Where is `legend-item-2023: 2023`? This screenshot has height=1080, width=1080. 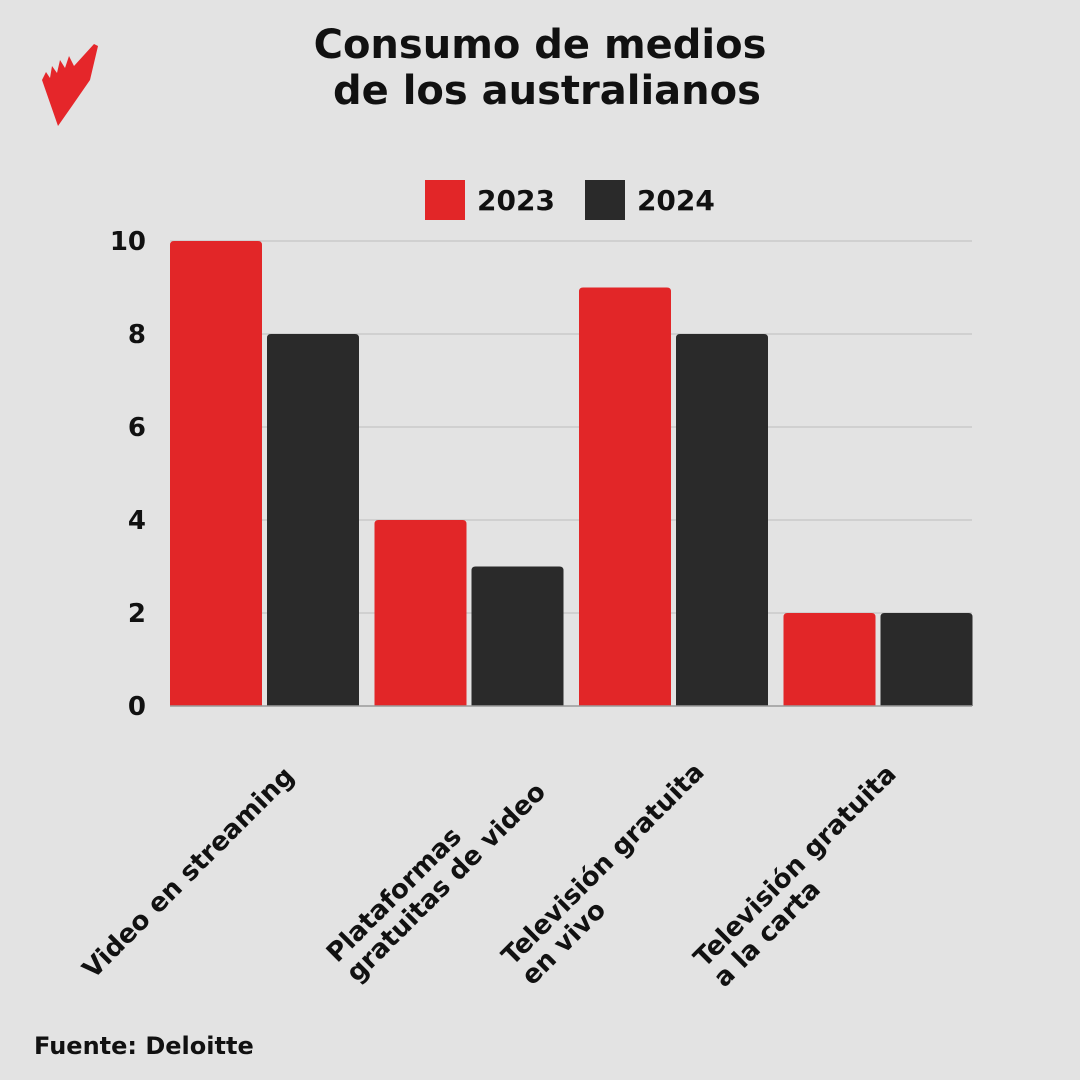
legend-item-2023: 2023 is located at coordinates (490, 200).